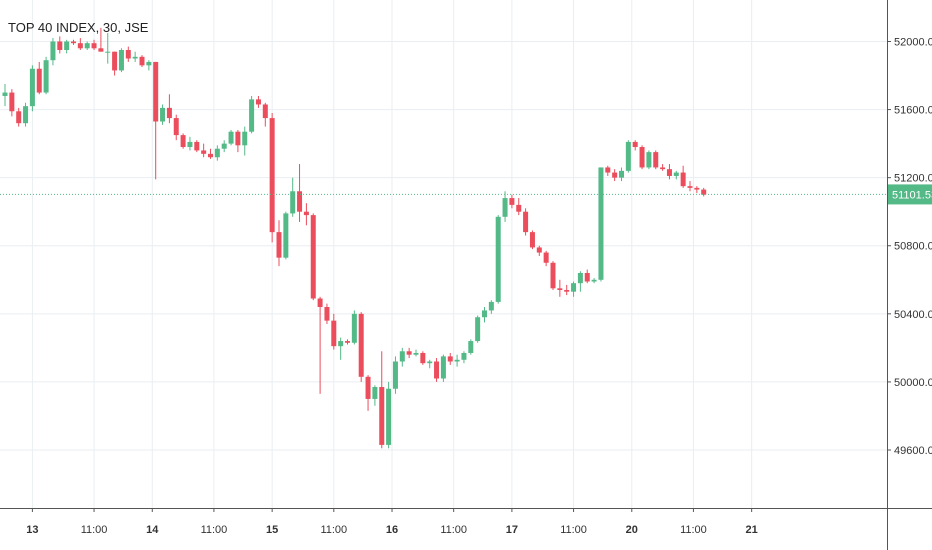 This screenshot has width=932, height=550. What do you see at coordinates (632, 530) in the screenshot?
I see `x-tick-label: 20` at bounding box center [632, 530].